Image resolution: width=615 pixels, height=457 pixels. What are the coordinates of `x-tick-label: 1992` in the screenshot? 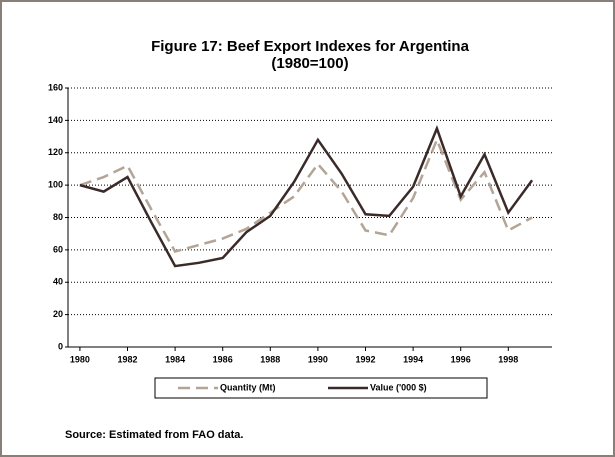 It's located at (365, 359).